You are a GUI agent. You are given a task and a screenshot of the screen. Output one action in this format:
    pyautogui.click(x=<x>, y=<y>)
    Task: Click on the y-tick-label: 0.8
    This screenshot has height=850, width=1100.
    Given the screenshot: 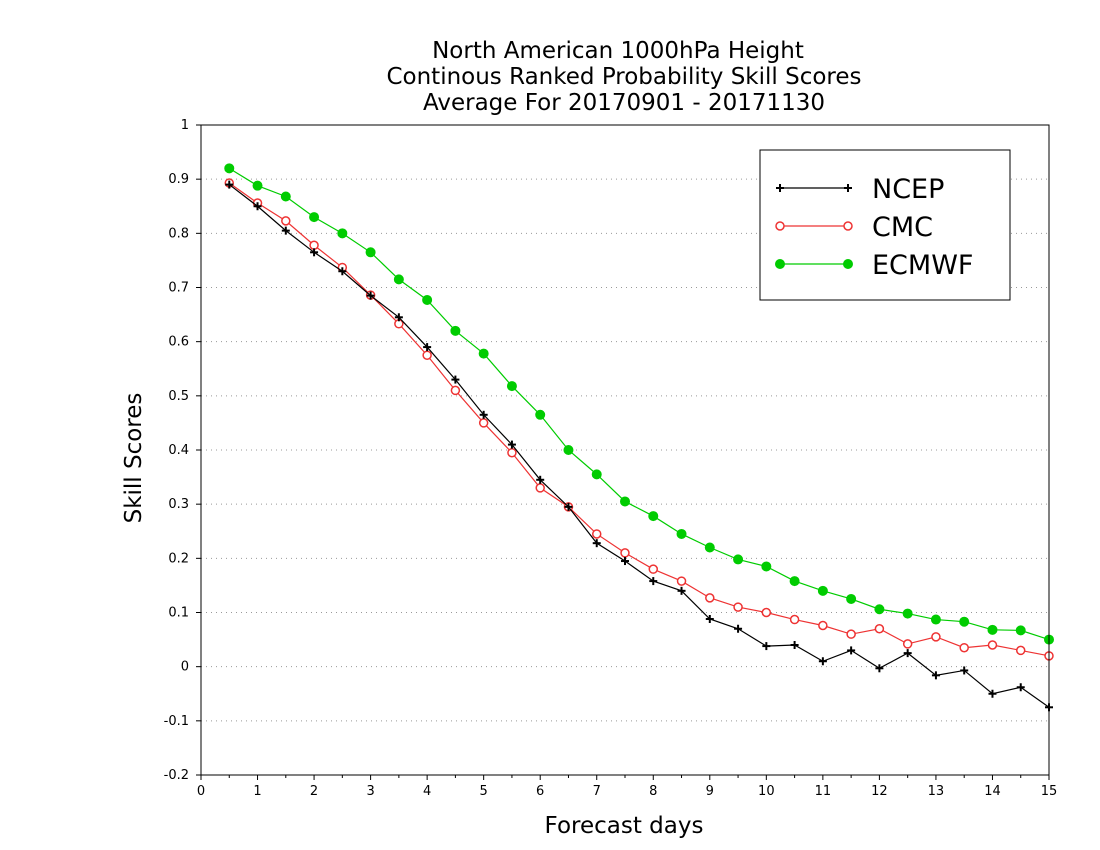 What is the action you would take?
    pyautogui.click(x=178, y=233)
    